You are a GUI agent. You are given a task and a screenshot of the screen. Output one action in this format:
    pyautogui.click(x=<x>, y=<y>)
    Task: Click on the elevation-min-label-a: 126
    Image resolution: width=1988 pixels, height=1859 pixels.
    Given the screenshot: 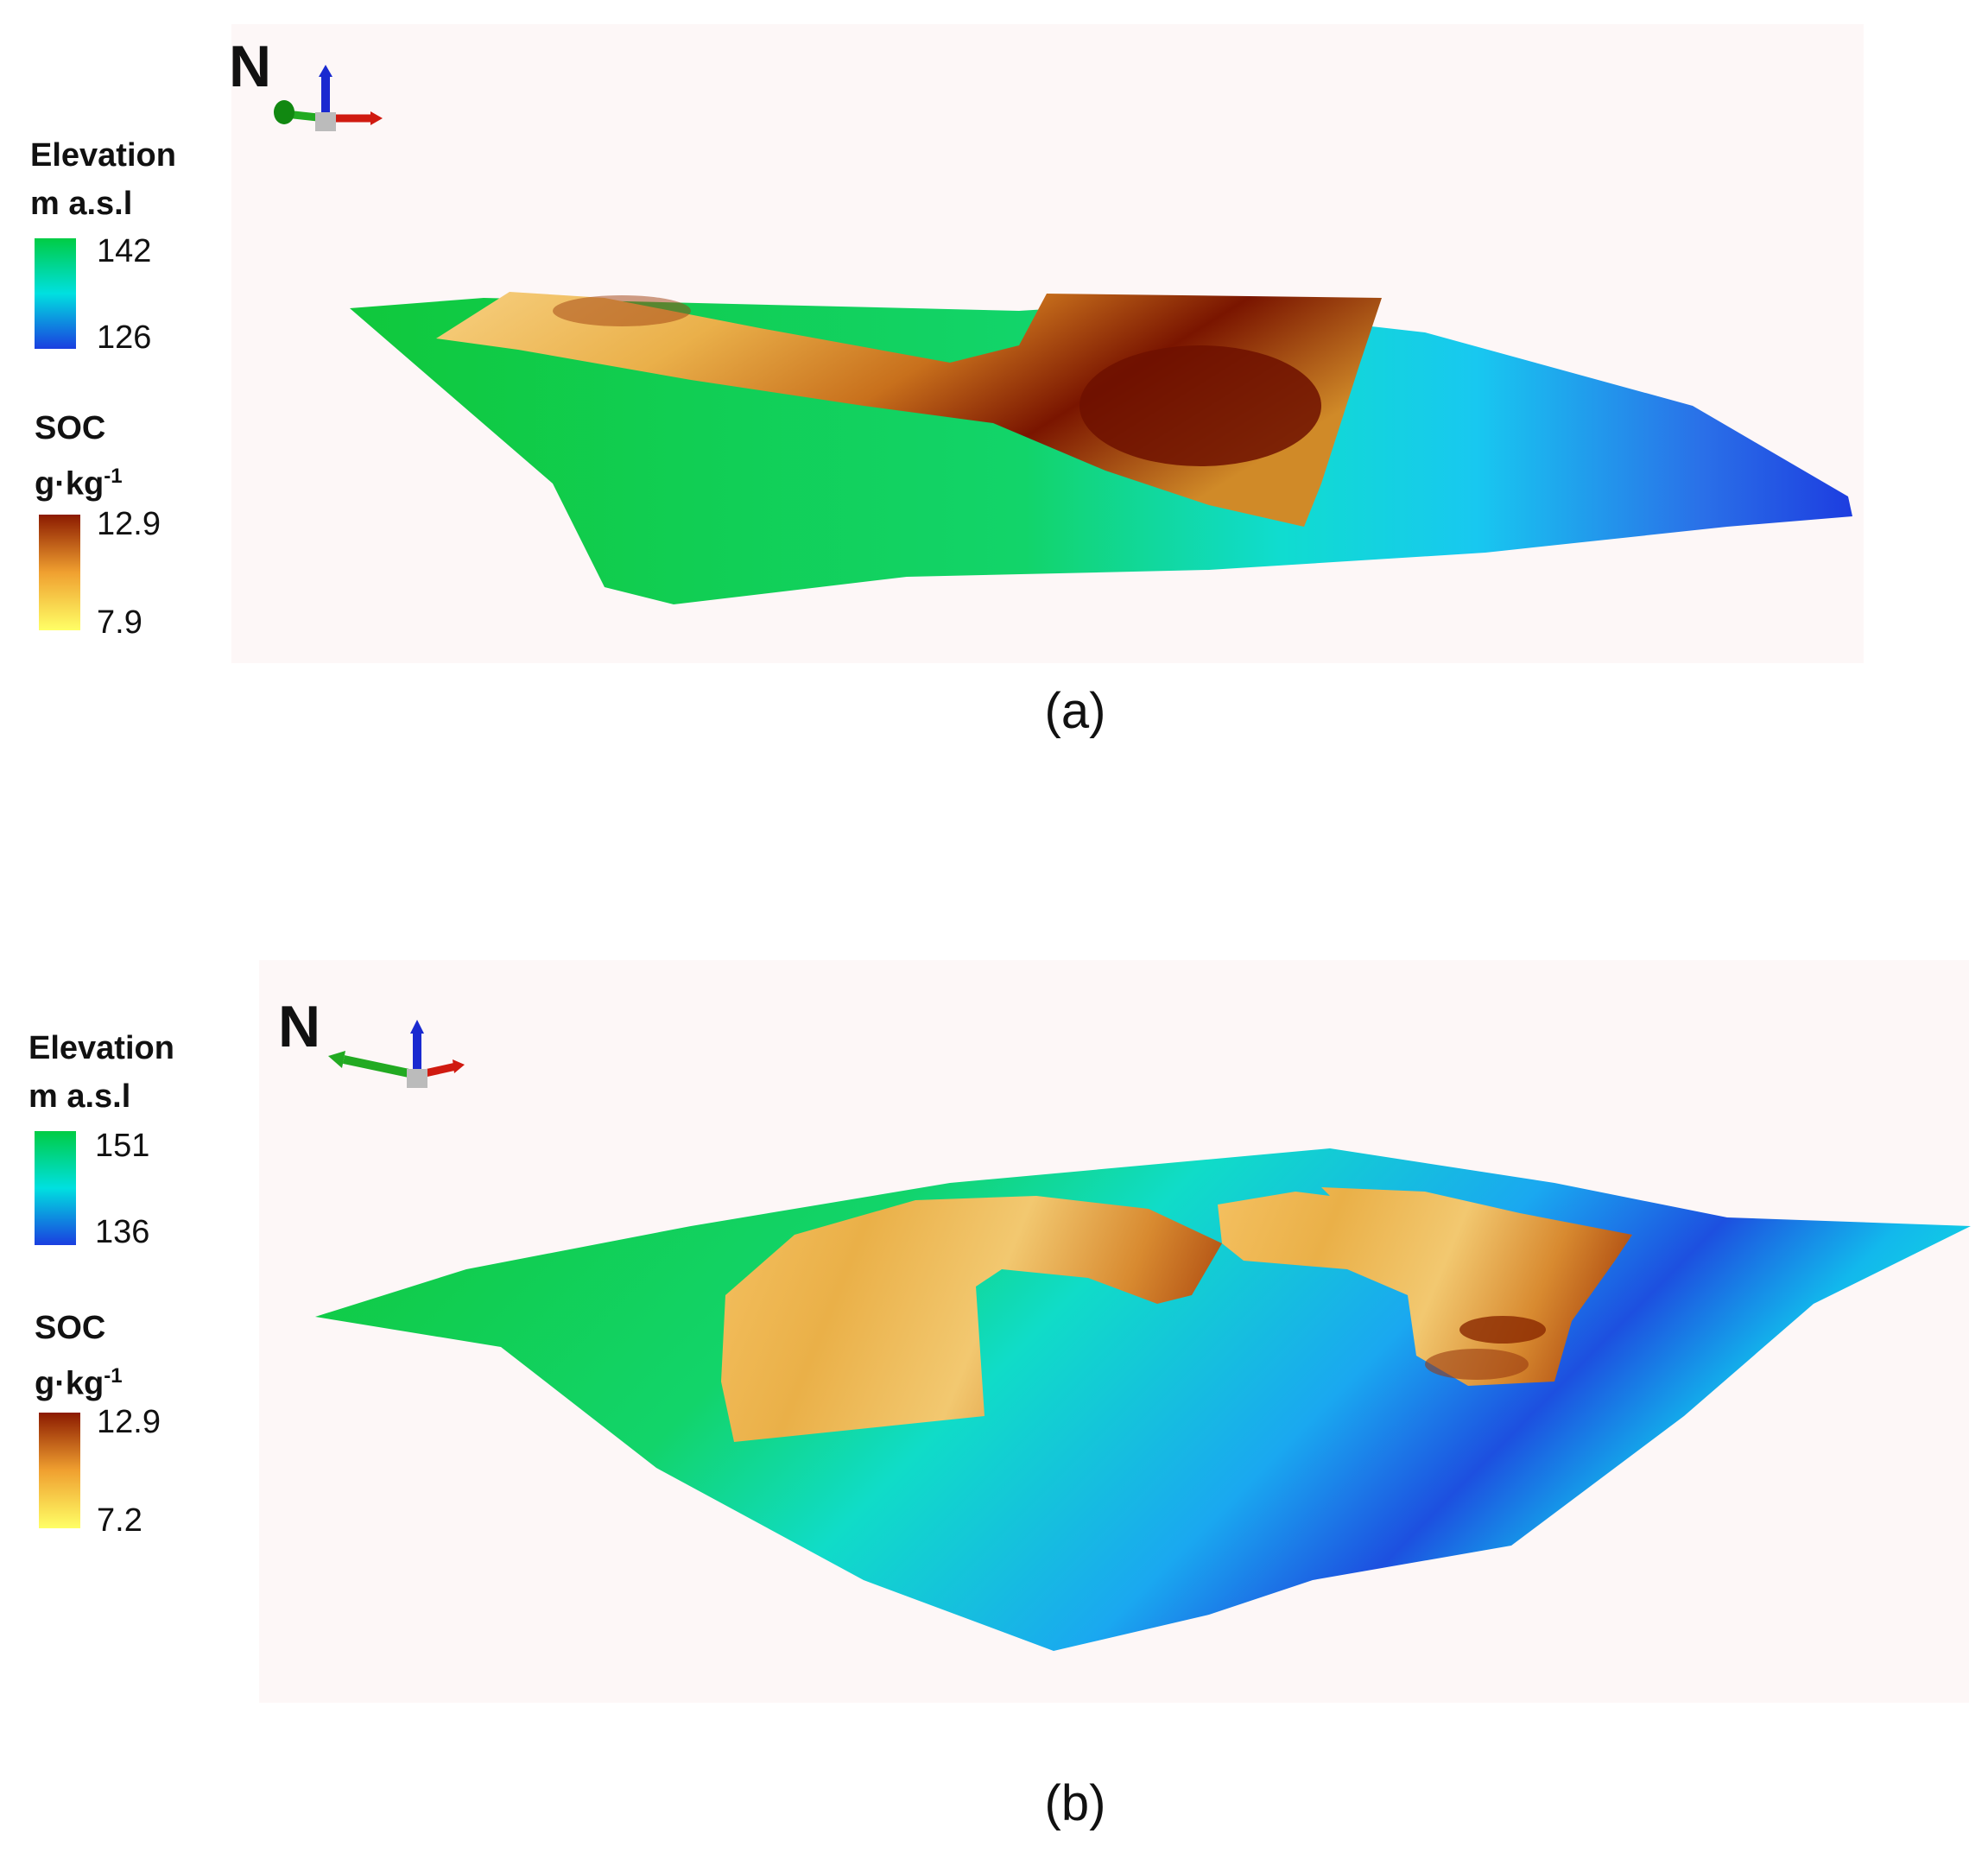 What is the action you would take?
    pyautogui.click(x=124, y=337)
    